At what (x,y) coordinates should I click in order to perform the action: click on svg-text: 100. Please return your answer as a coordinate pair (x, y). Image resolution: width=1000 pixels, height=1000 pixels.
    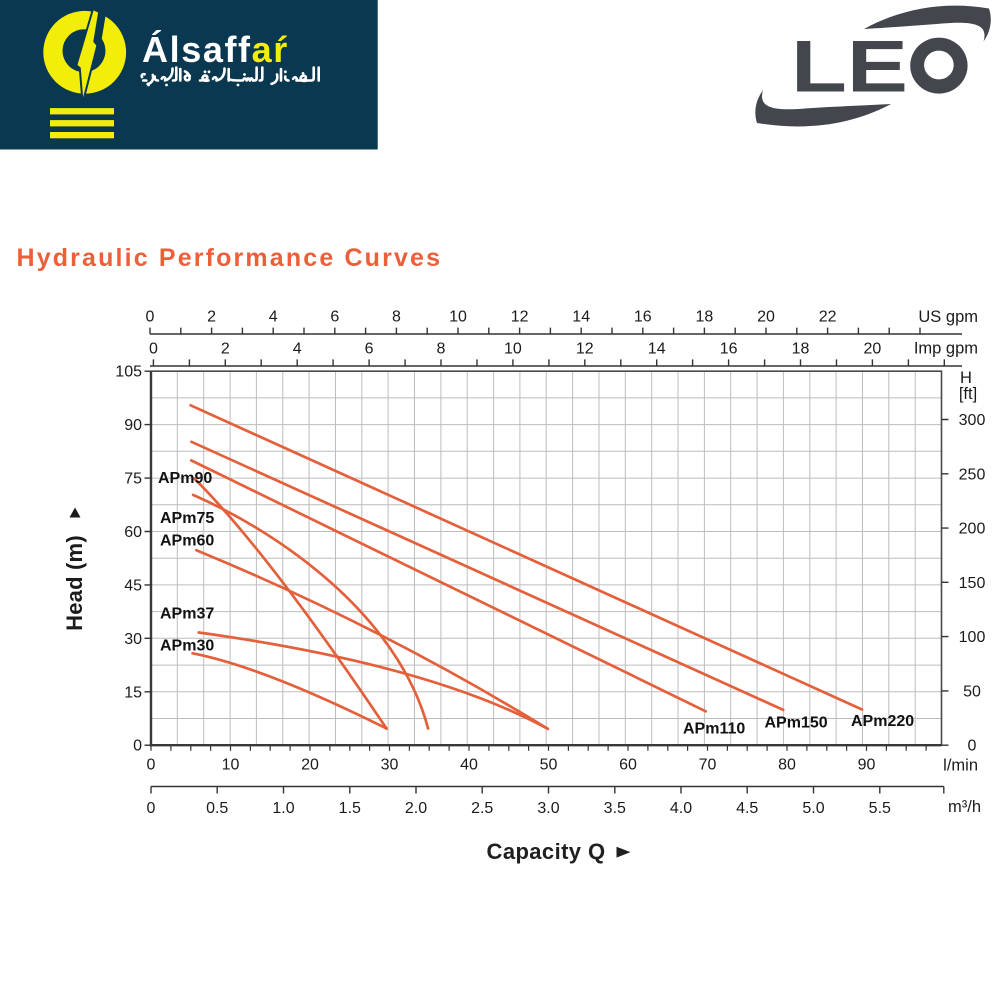
    Looking at the image, I should click on (972, 637).